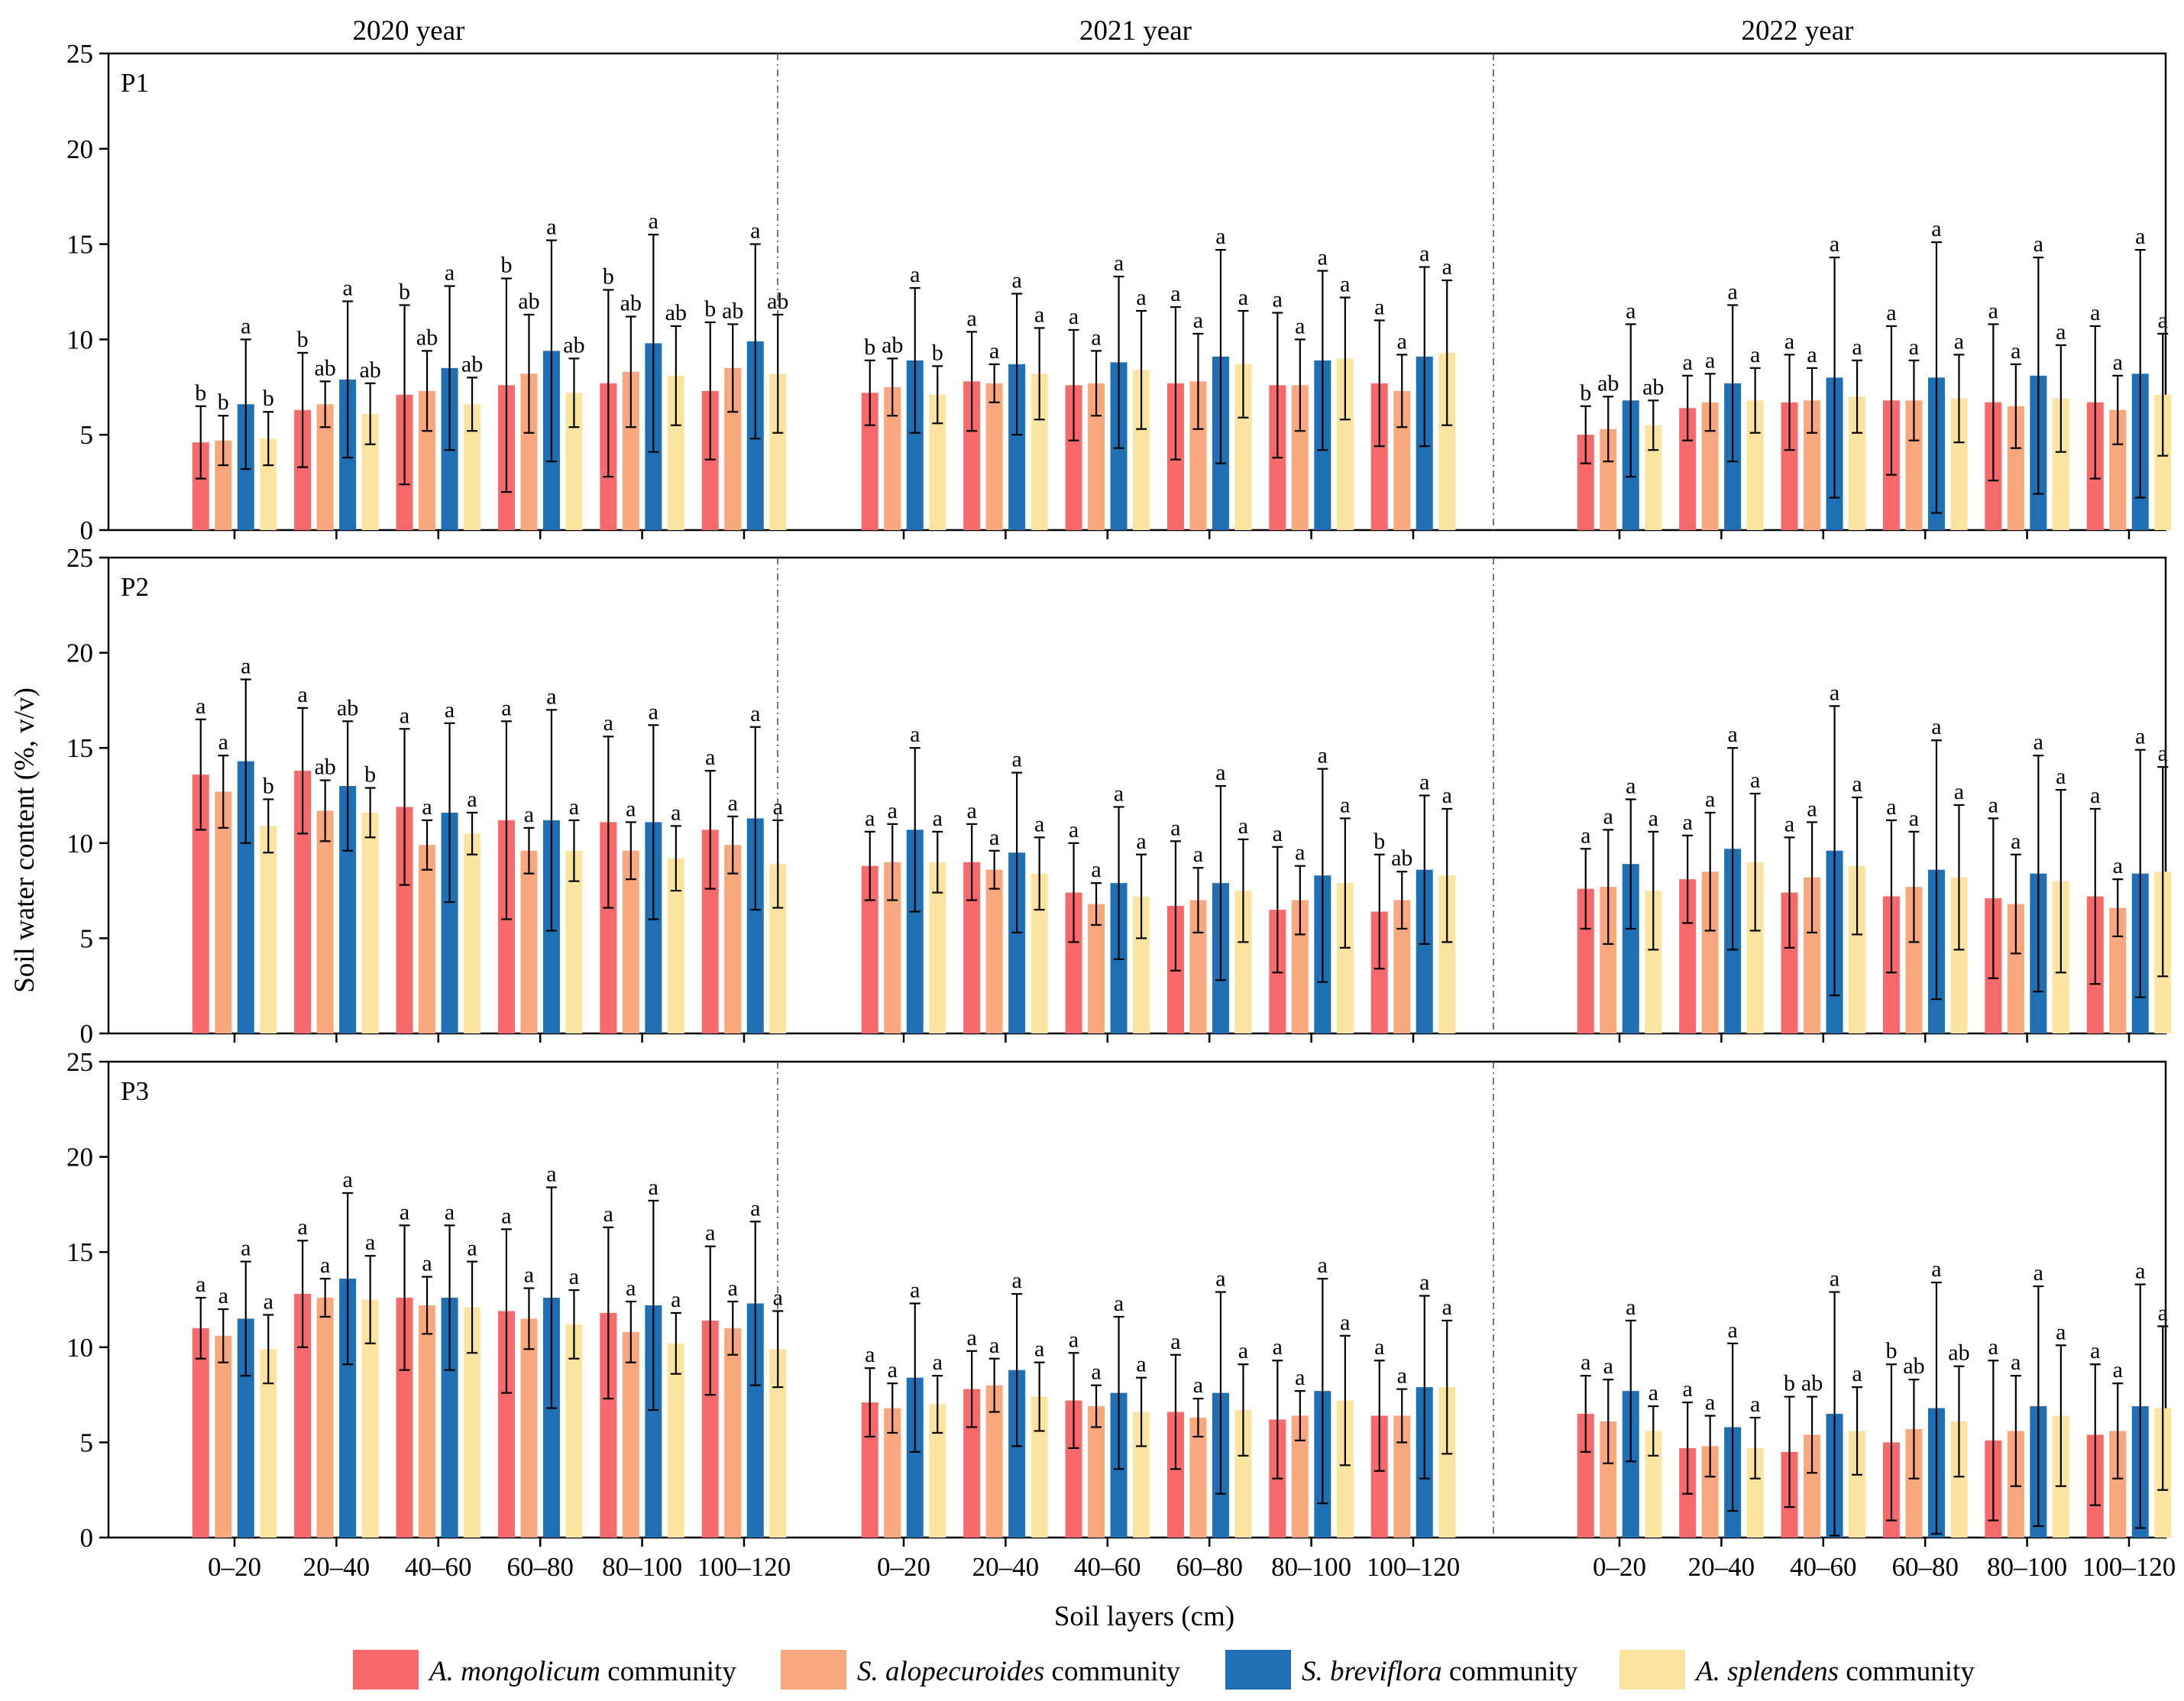  What do you see at coordinates (80, 653) in the screenshot?
I see `y-tick-label: 20` at bounding box center [80, 653].